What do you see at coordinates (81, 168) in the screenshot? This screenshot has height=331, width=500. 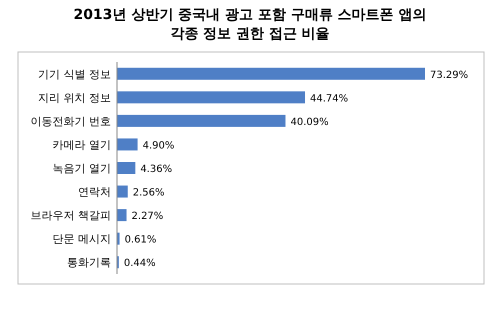 I see `y-tick-label: 녹음기 열기` at bounding box center [81, 168].